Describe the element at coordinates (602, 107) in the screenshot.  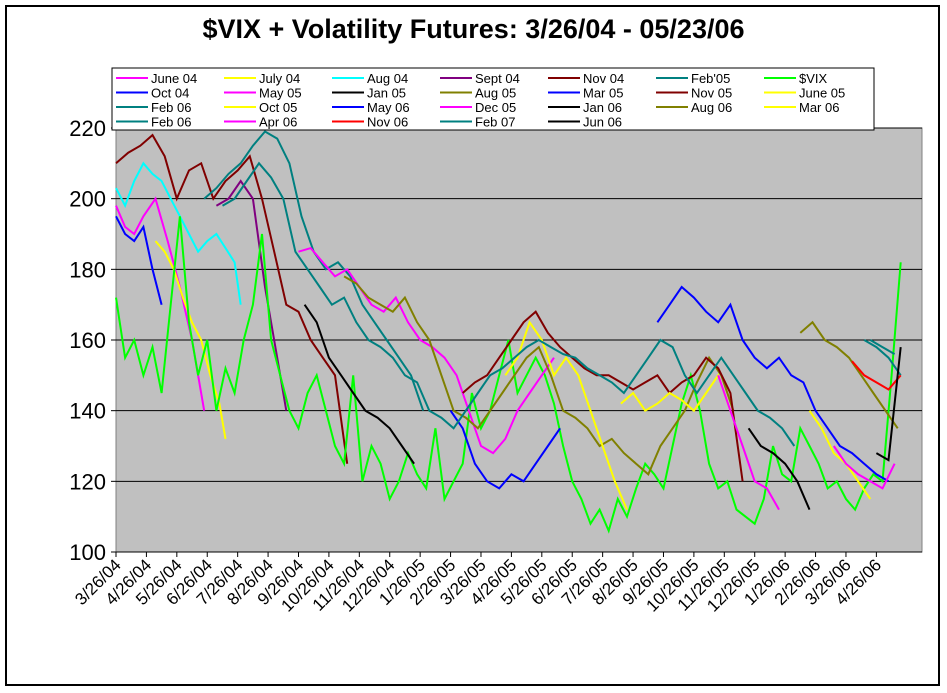
I see `legend-label: Jan 06` at that location.